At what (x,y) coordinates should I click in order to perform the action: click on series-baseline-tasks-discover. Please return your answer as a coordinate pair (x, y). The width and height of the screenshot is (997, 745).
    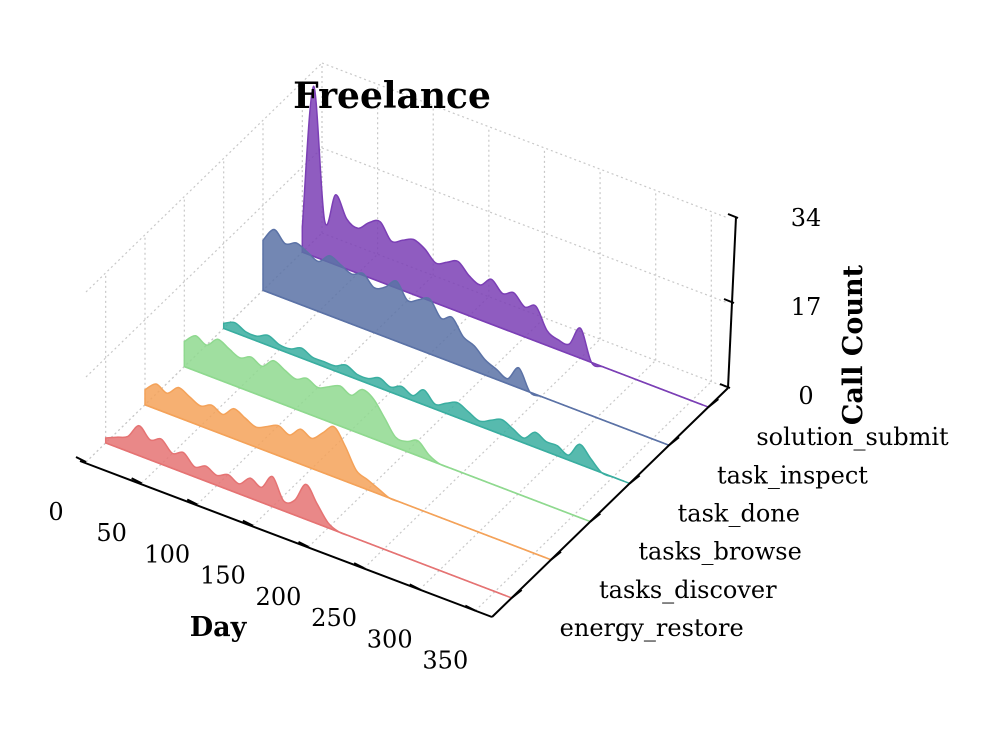
    Looking at the image, I should click on (348, 482).